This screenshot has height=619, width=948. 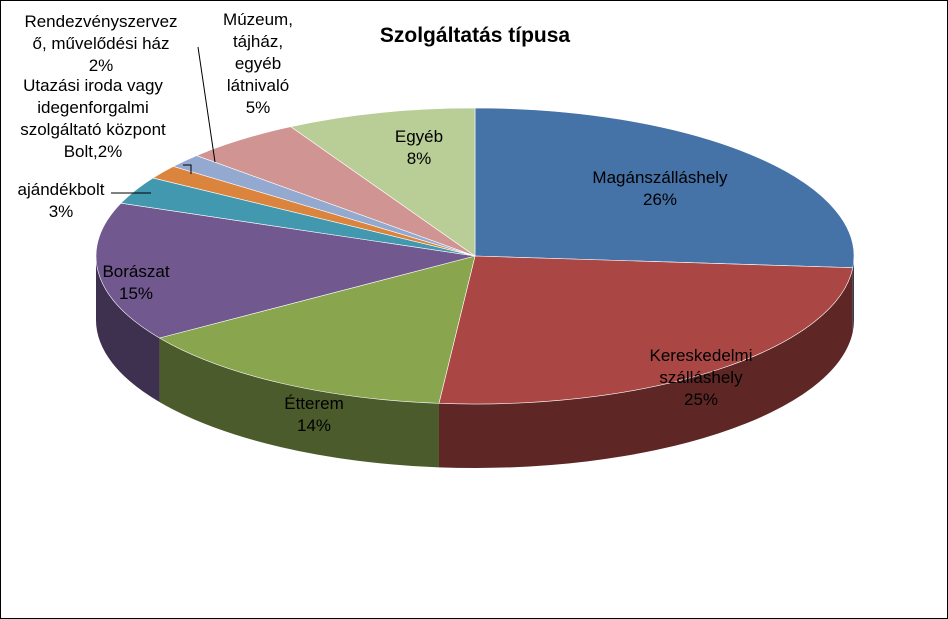 I want to click on slice-label-5-line-1: idegenforgalmi, so click(x=93, y=107).